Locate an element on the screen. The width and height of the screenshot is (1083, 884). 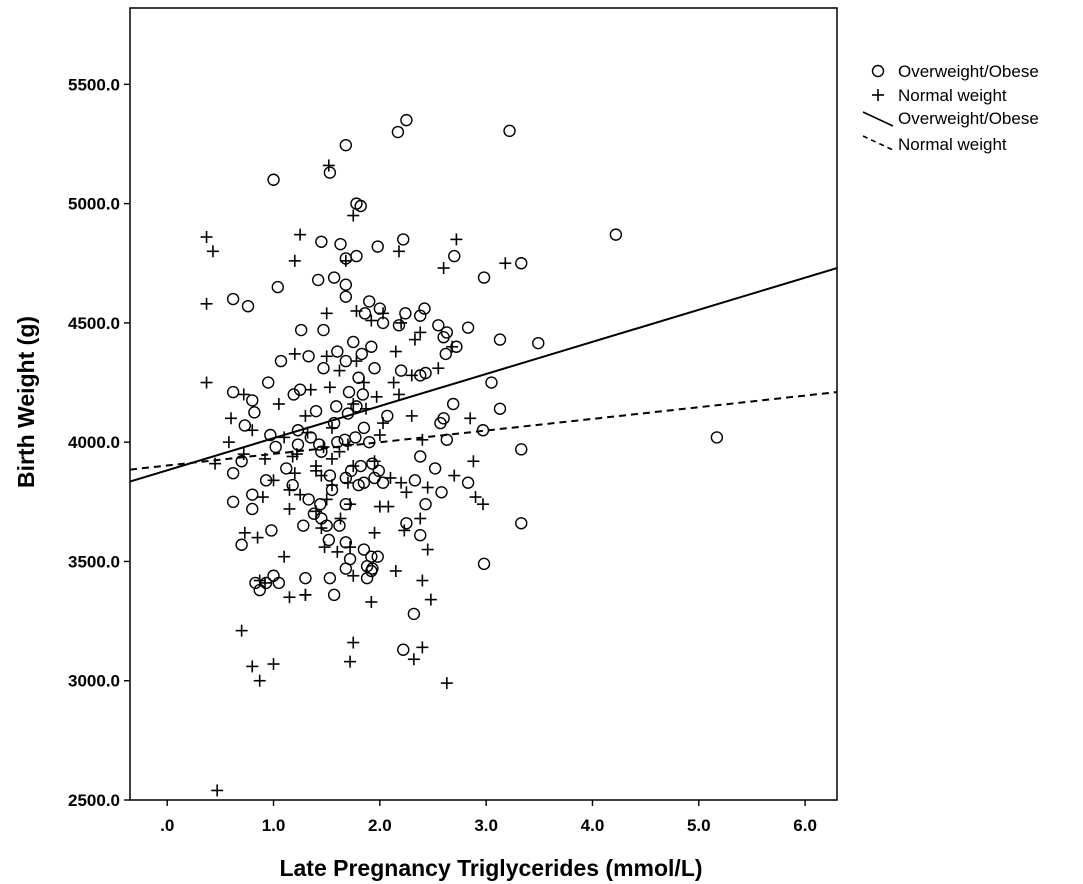
legend-plus-icon is located at coordinates (878, 95).